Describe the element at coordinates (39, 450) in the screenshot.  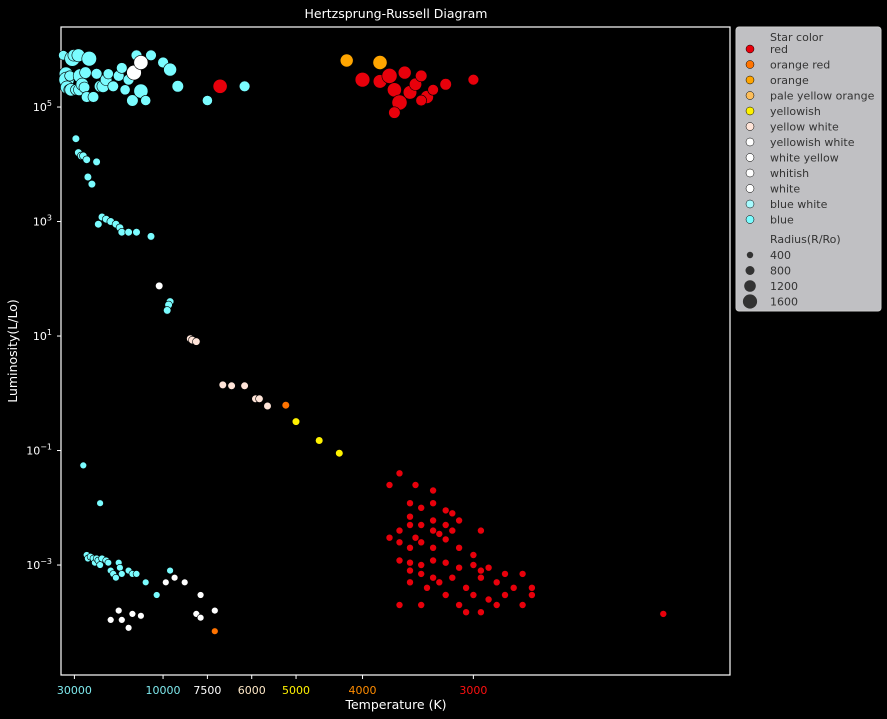
I see `y-tick-label: 10⁻¹` at that location.